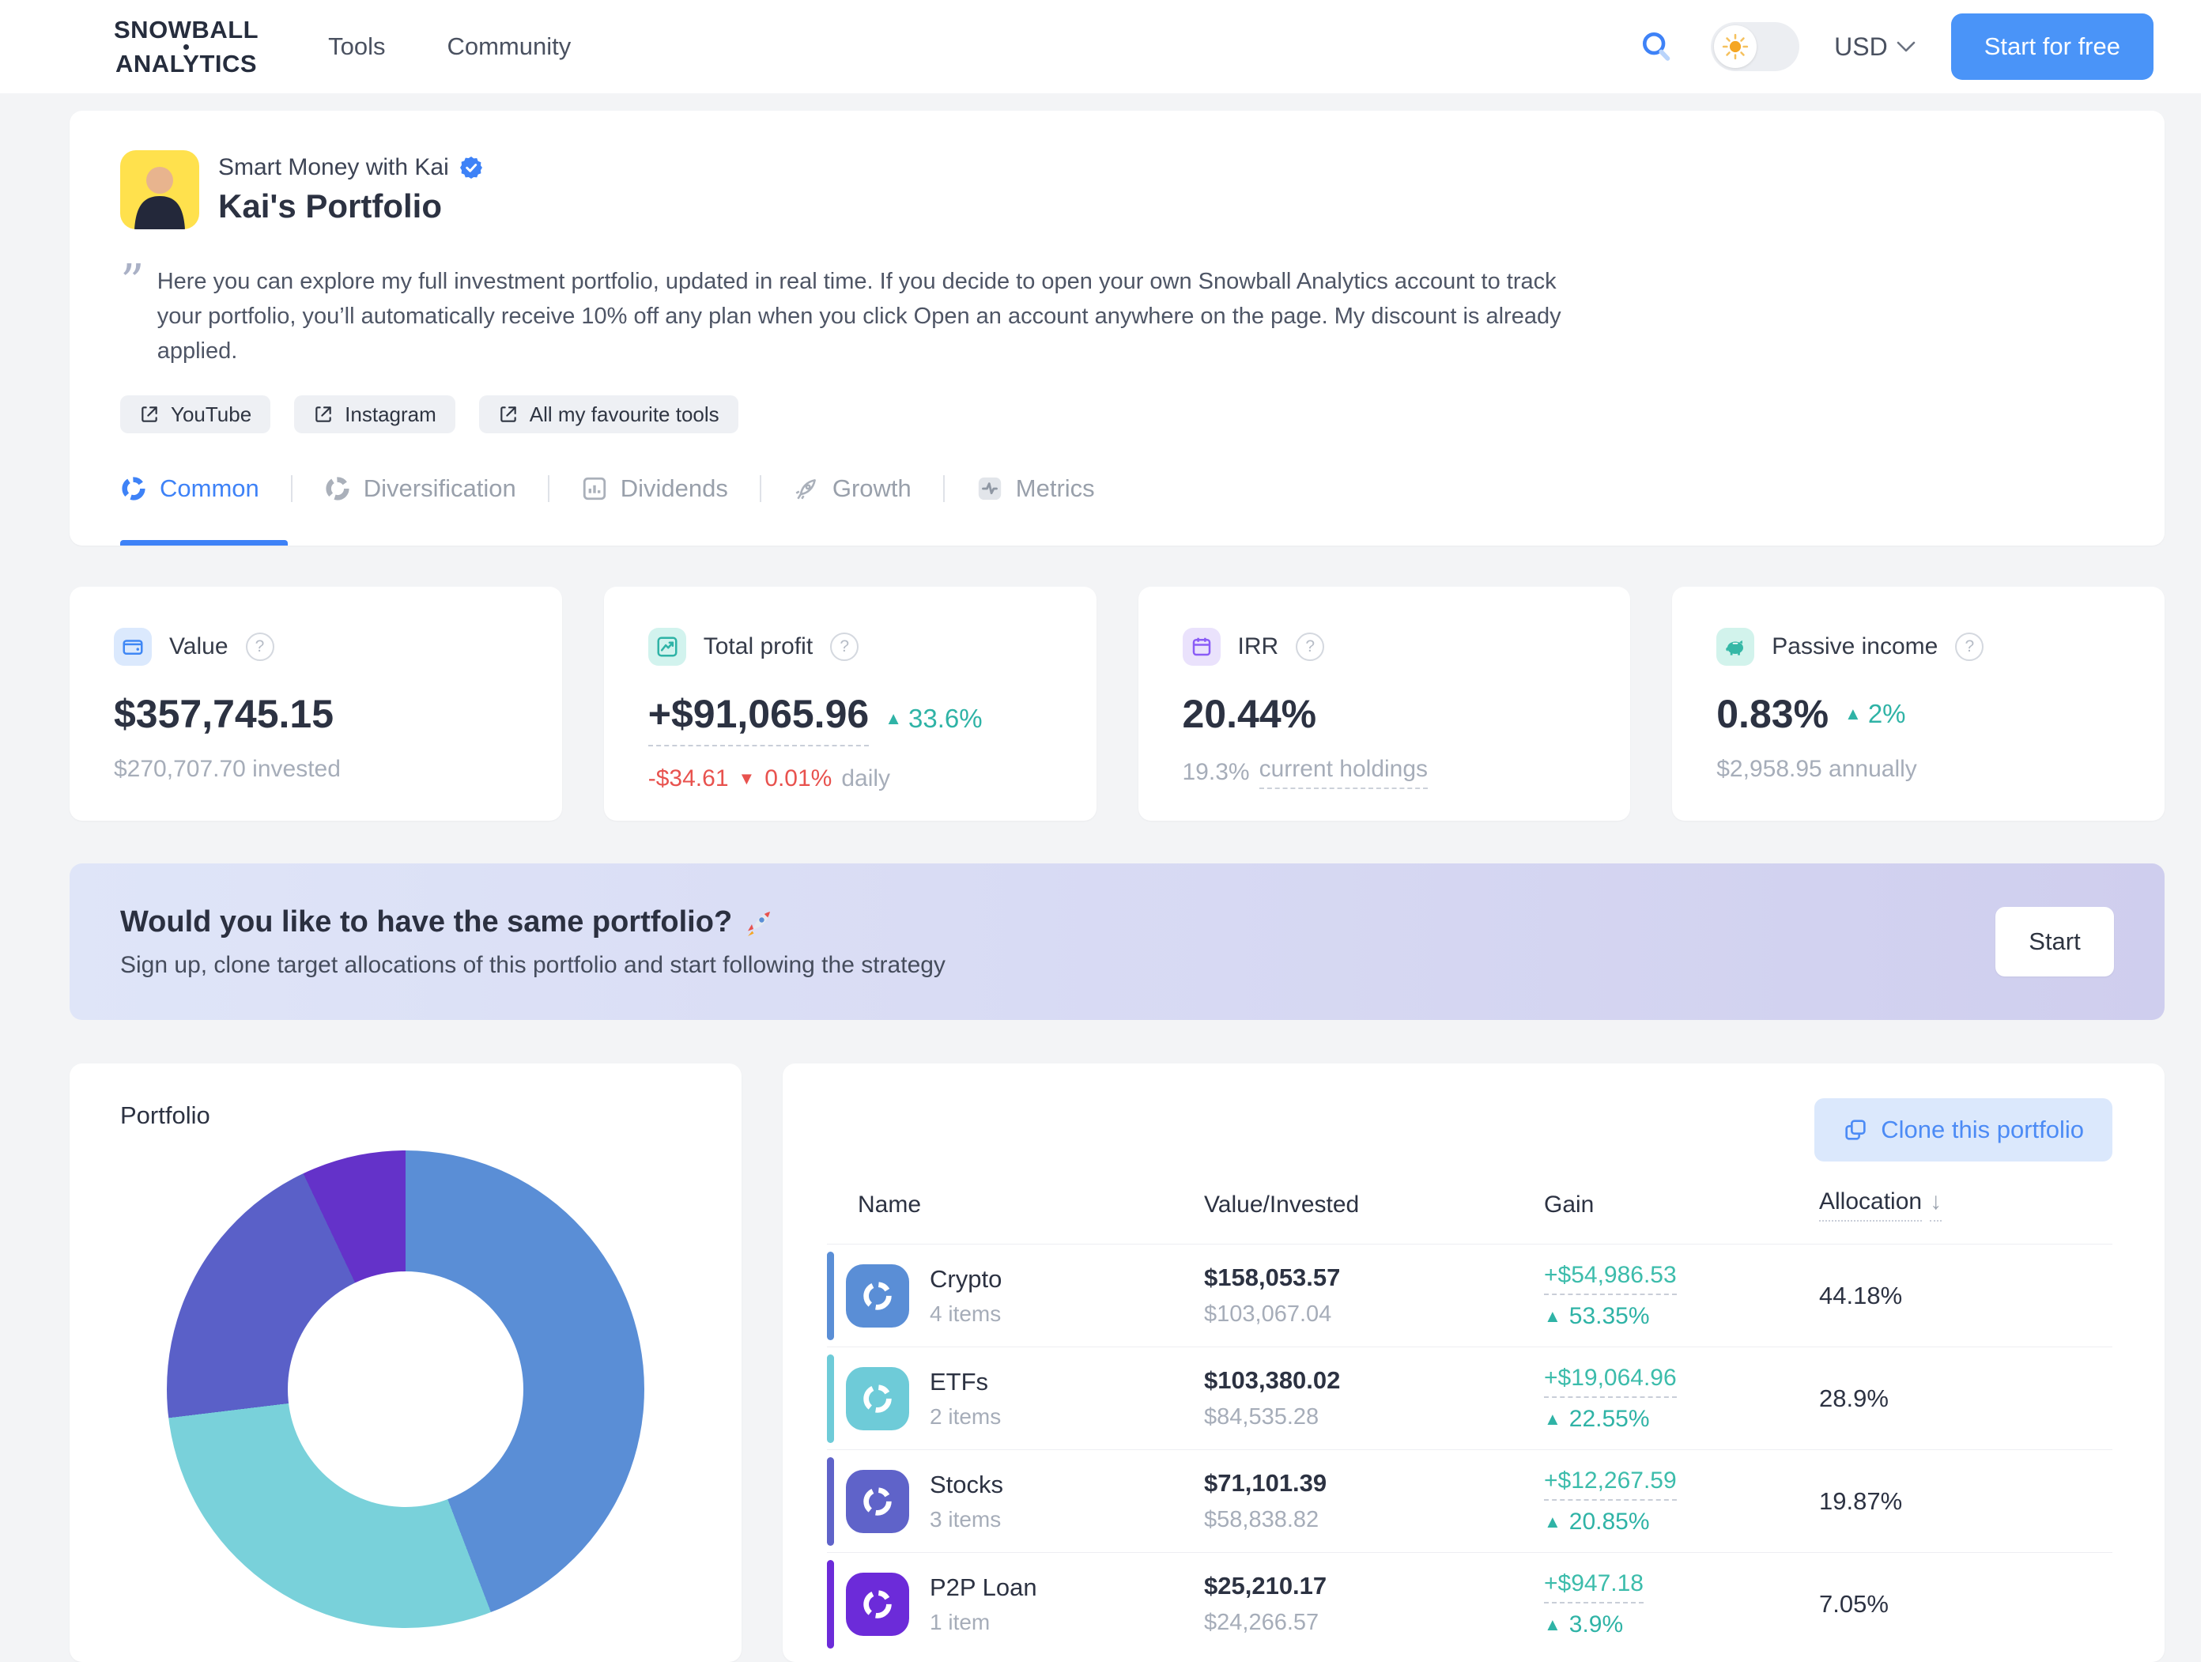 Image resolution: width=2212 pixels, height=1662 pixels. What do you see at coordinates (189, 489) in the screenshot?
I see `tab-common: Common` at bounding box center [189, 489].